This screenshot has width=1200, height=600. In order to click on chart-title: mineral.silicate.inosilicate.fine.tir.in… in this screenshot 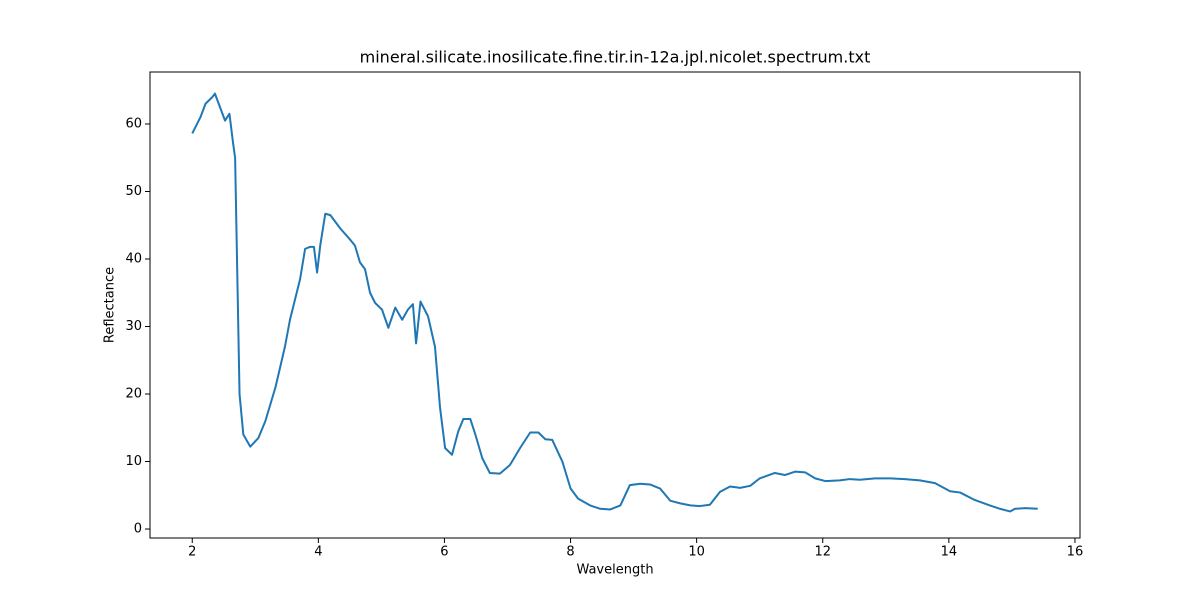, I will do `click(615, 57)`.